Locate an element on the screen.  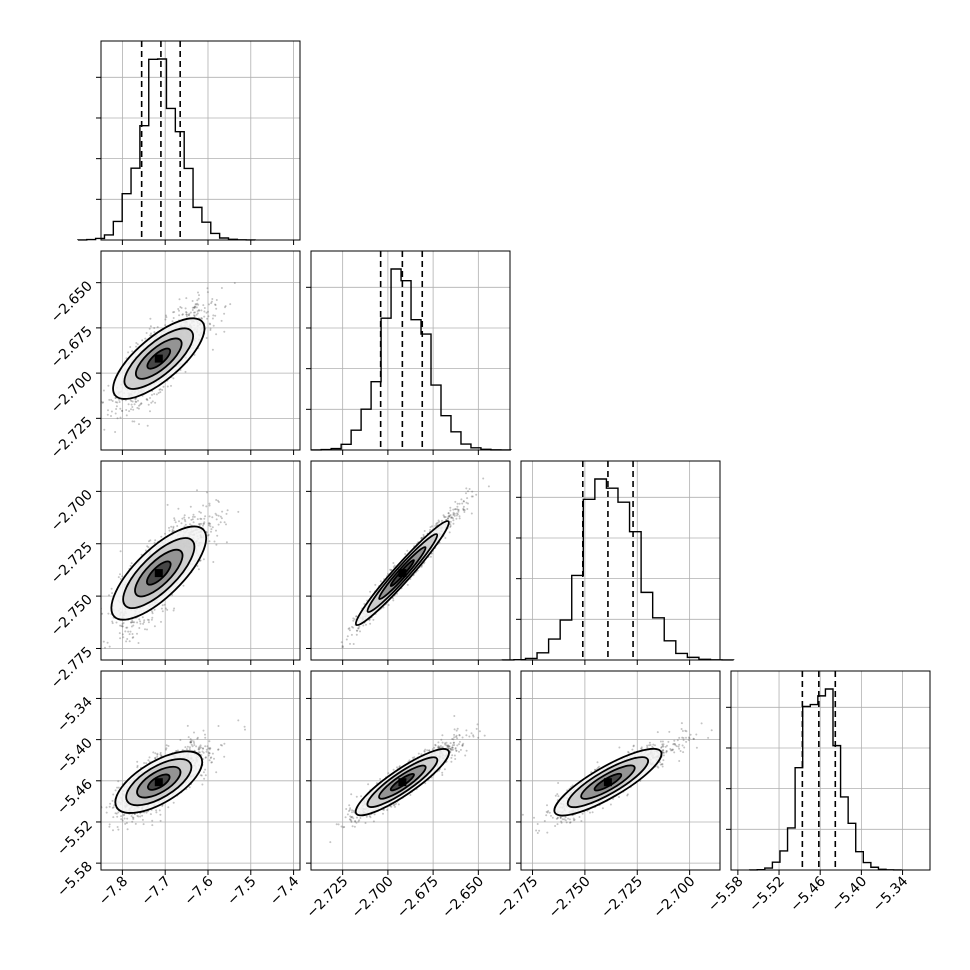
y-tick-label: −2.775 is located at coordinates (72, 668).